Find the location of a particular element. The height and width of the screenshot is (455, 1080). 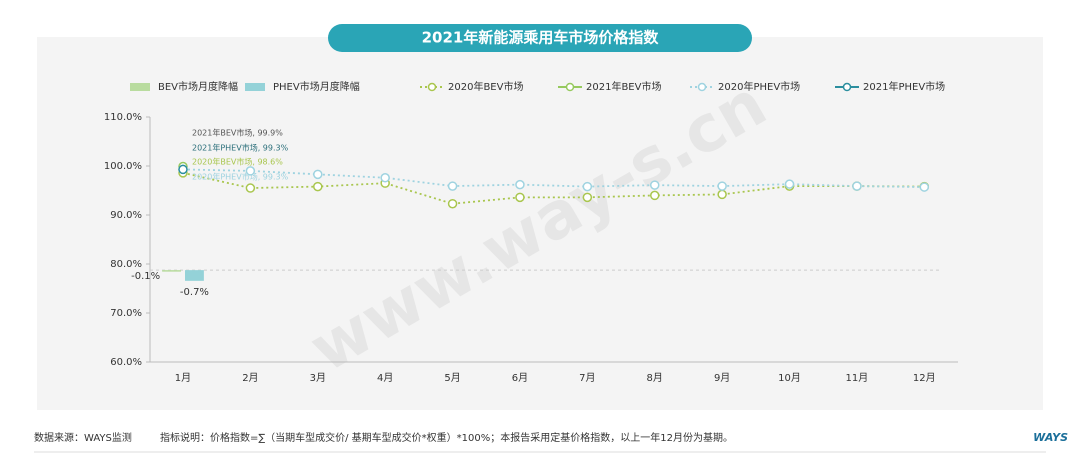

legend-label: 2021年BEV市场 is located at coordinates (623, 86).